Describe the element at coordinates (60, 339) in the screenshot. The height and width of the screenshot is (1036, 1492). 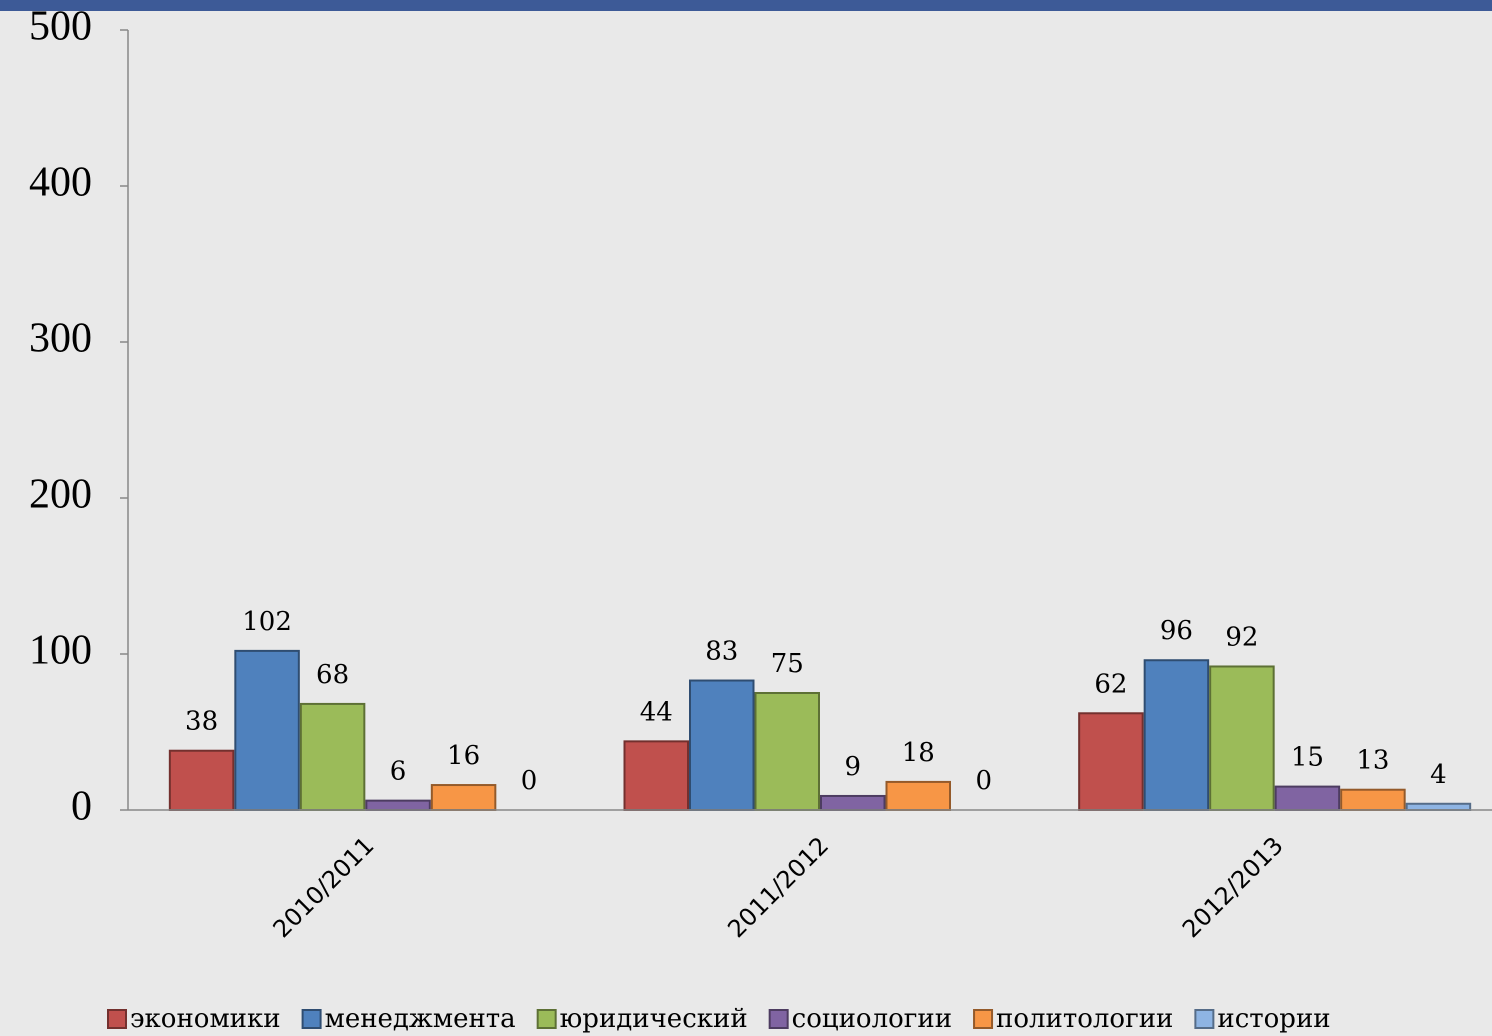
I see `y-tick-label: 300` at that location.